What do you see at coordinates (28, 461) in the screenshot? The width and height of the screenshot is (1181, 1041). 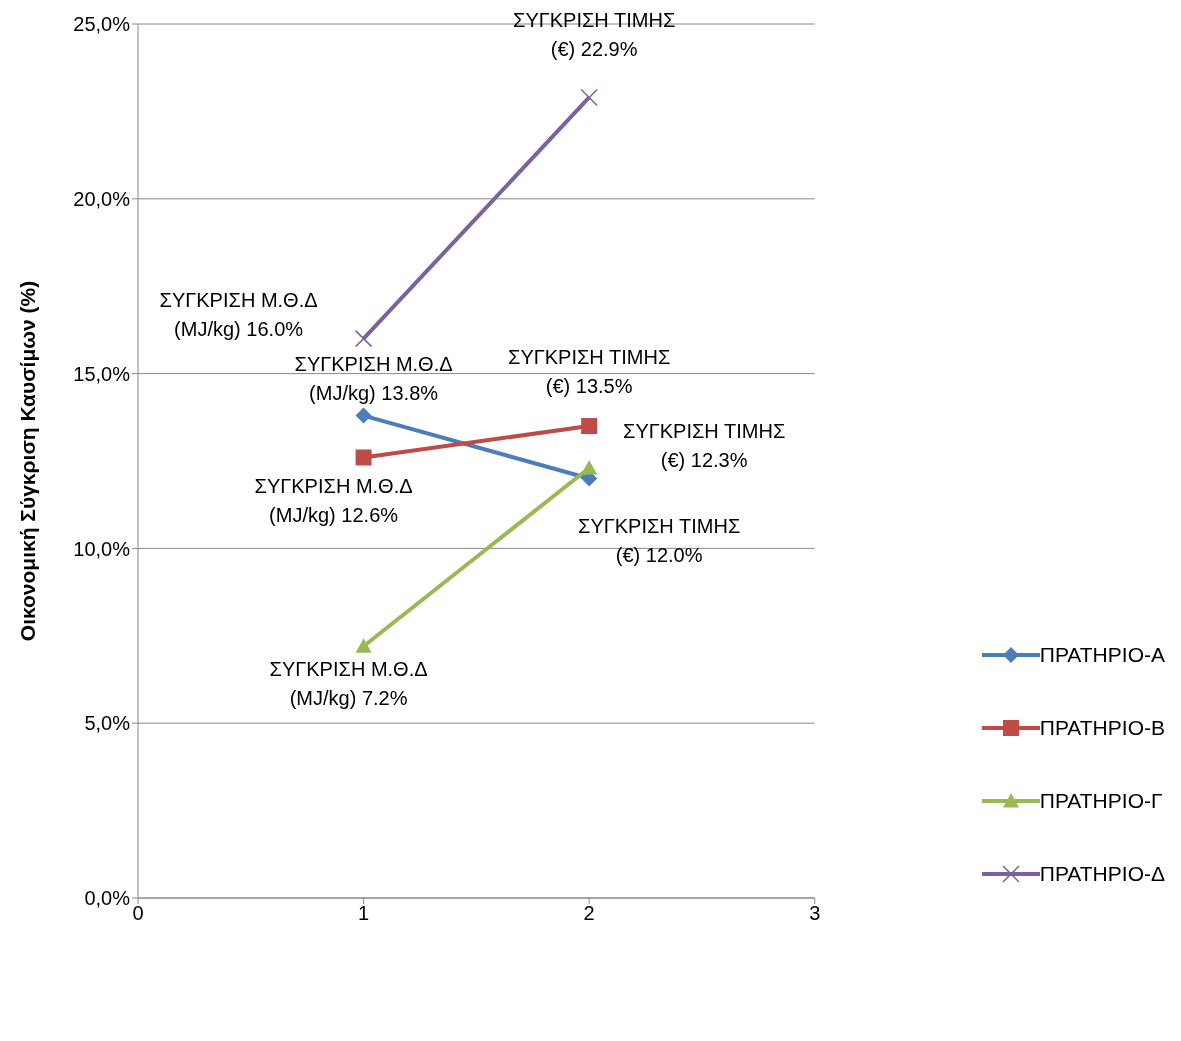 I see `y-axis-title: Οικονομική Σύγκριση Καυσίμων (%)` at bounding box center [28, 461].